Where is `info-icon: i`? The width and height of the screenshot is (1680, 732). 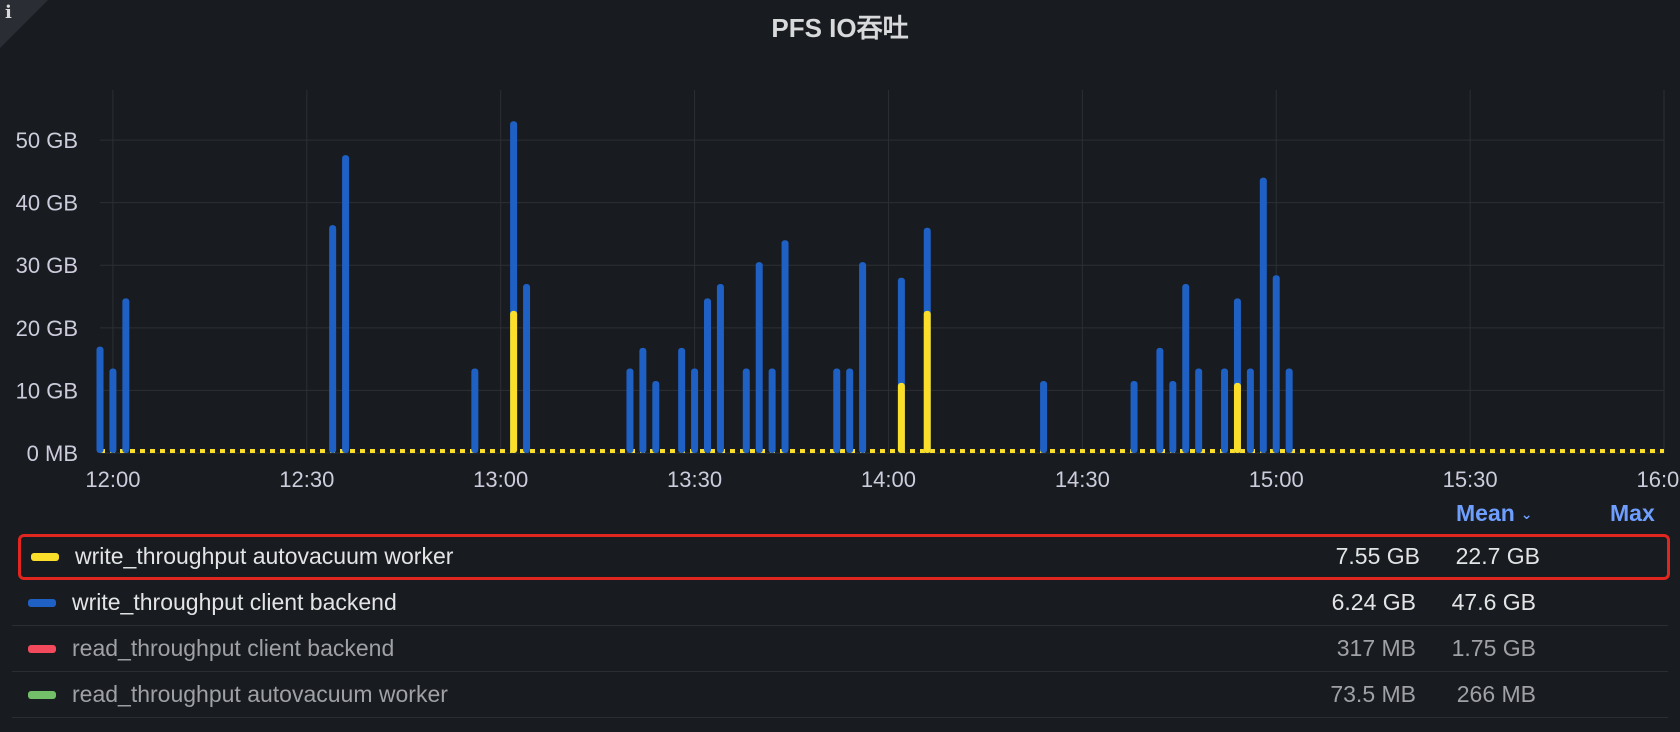
info-icon: i is located at coordinates (8, 12).